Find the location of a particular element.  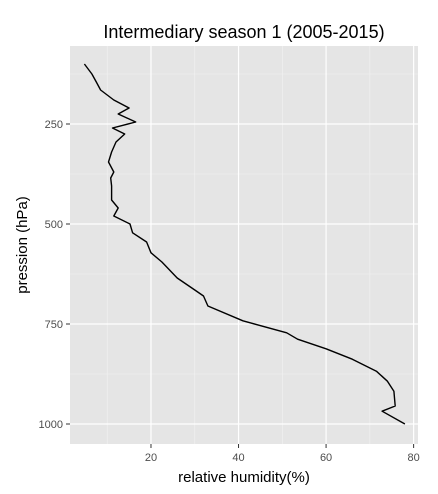

y-axis-title: pression (hPa) is located at coordinates (22, 245).